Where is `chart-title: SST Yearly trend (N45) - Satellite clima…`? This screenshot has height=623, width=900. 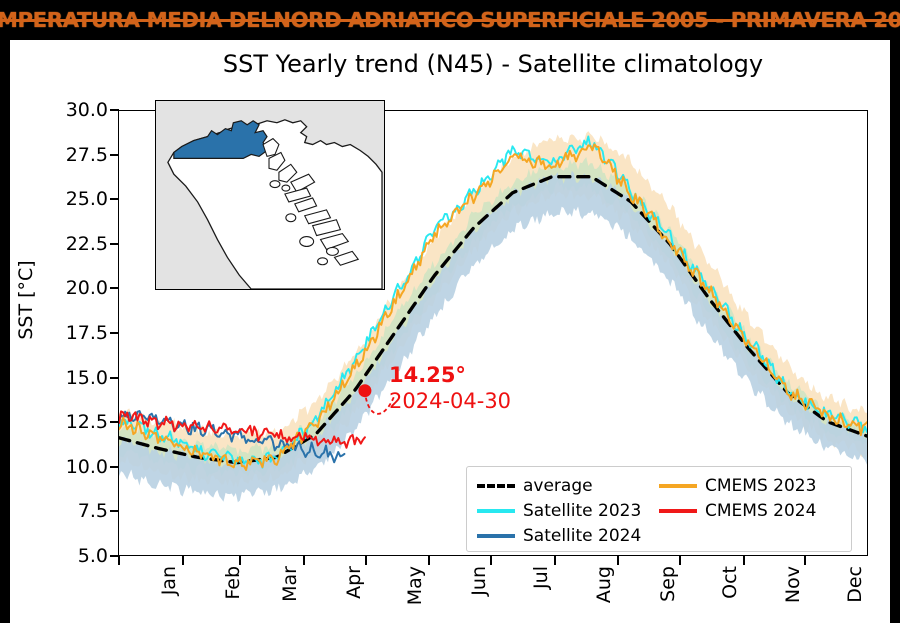 chart-title: SST Yearly trend (N45) - Satellite clima… is located at coordinates (493, 64).